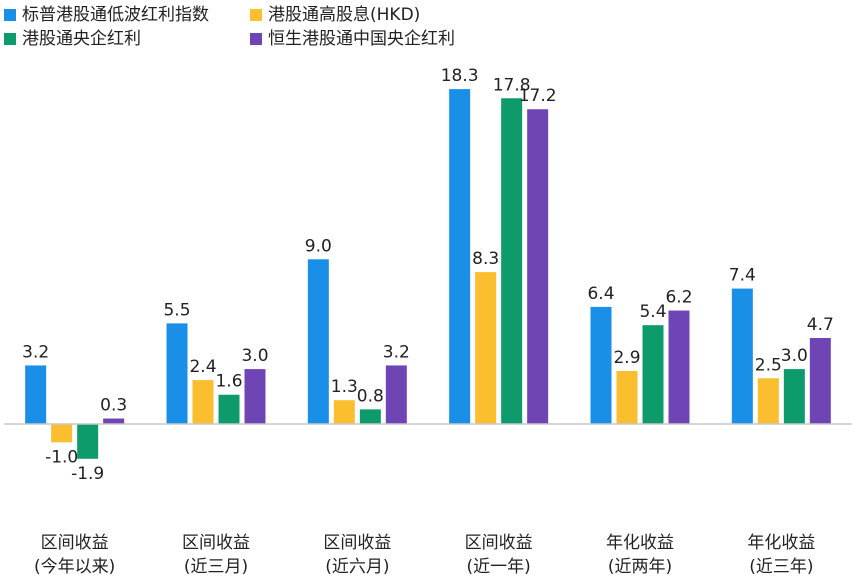 The width and height of the screenshot is (856, 577). Describe the element at coordinates (176, 310) in the screenshot. I see `value-label-2-series-1: 5.5` at that location.